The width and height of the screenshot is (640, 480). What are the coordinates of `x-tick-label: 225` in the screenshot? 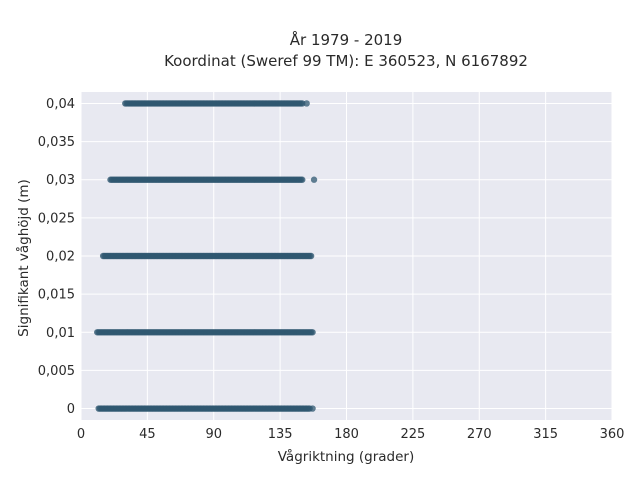 It's located at (412, 434).